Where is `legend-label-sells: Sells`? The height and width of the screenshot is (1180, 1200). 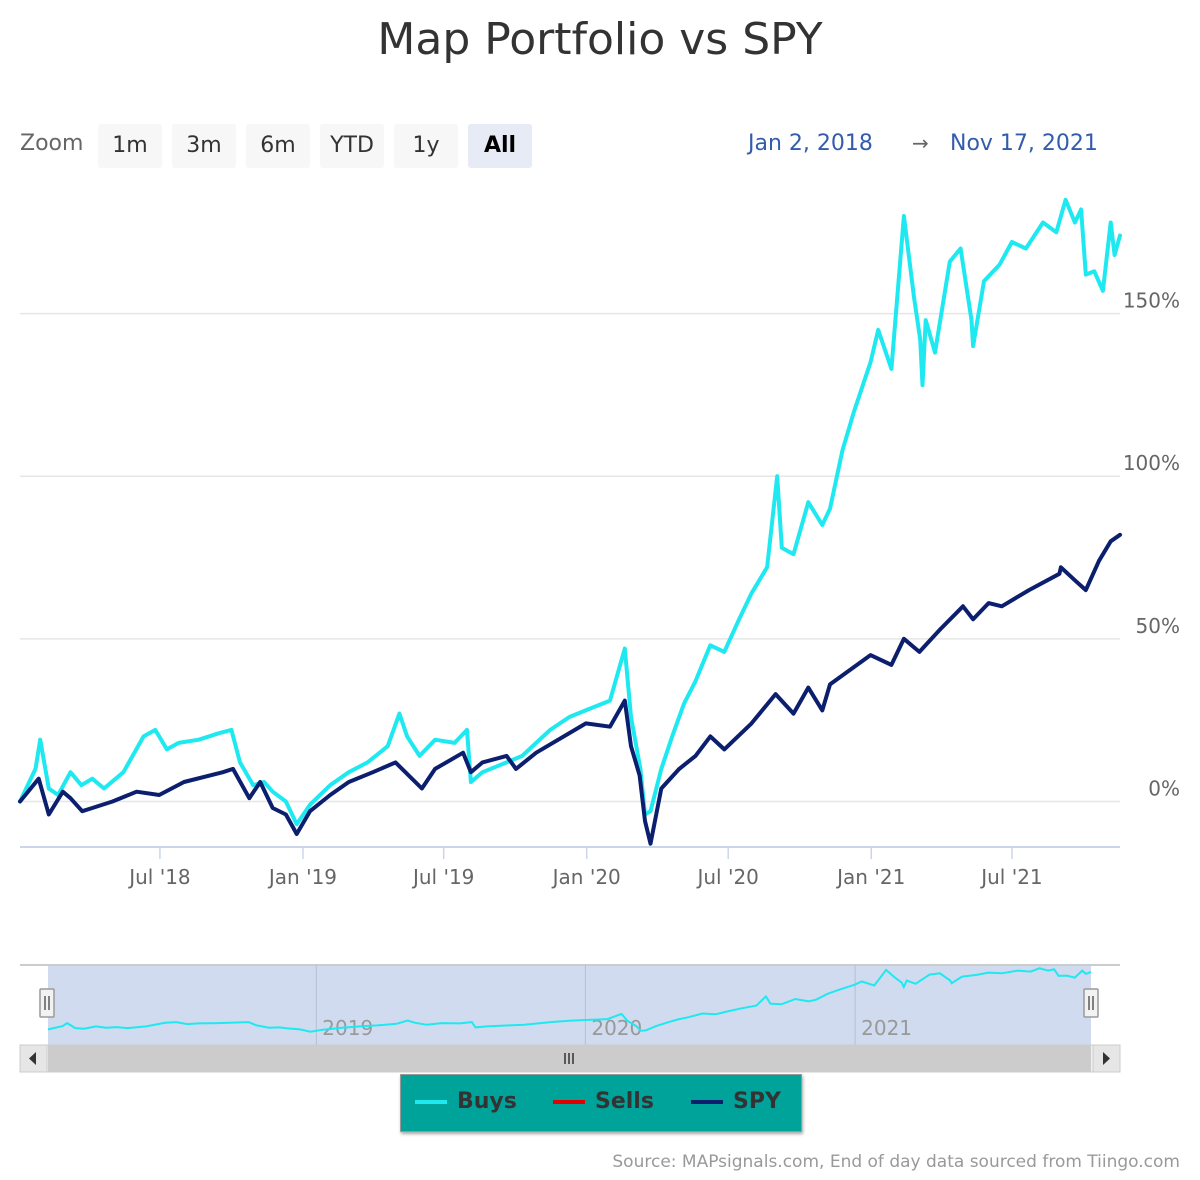
legend-label-sells: Sells is located at coordinates (624, 1101).